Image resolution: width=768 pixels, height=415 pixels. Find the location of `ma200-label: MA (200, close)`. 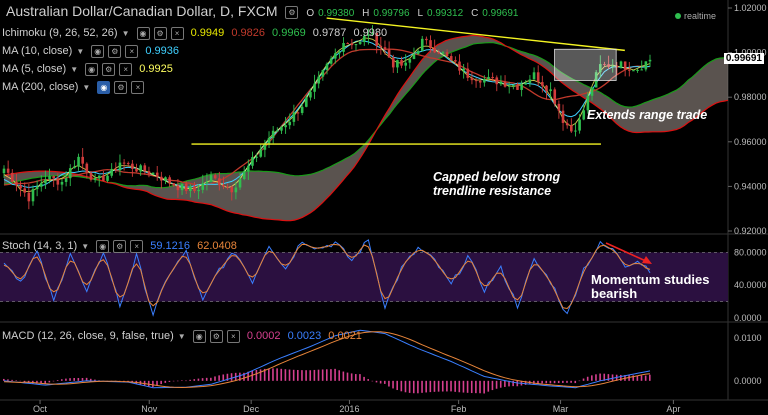

ma200-label: MA (200, close) is located at coordinates (40, 87).